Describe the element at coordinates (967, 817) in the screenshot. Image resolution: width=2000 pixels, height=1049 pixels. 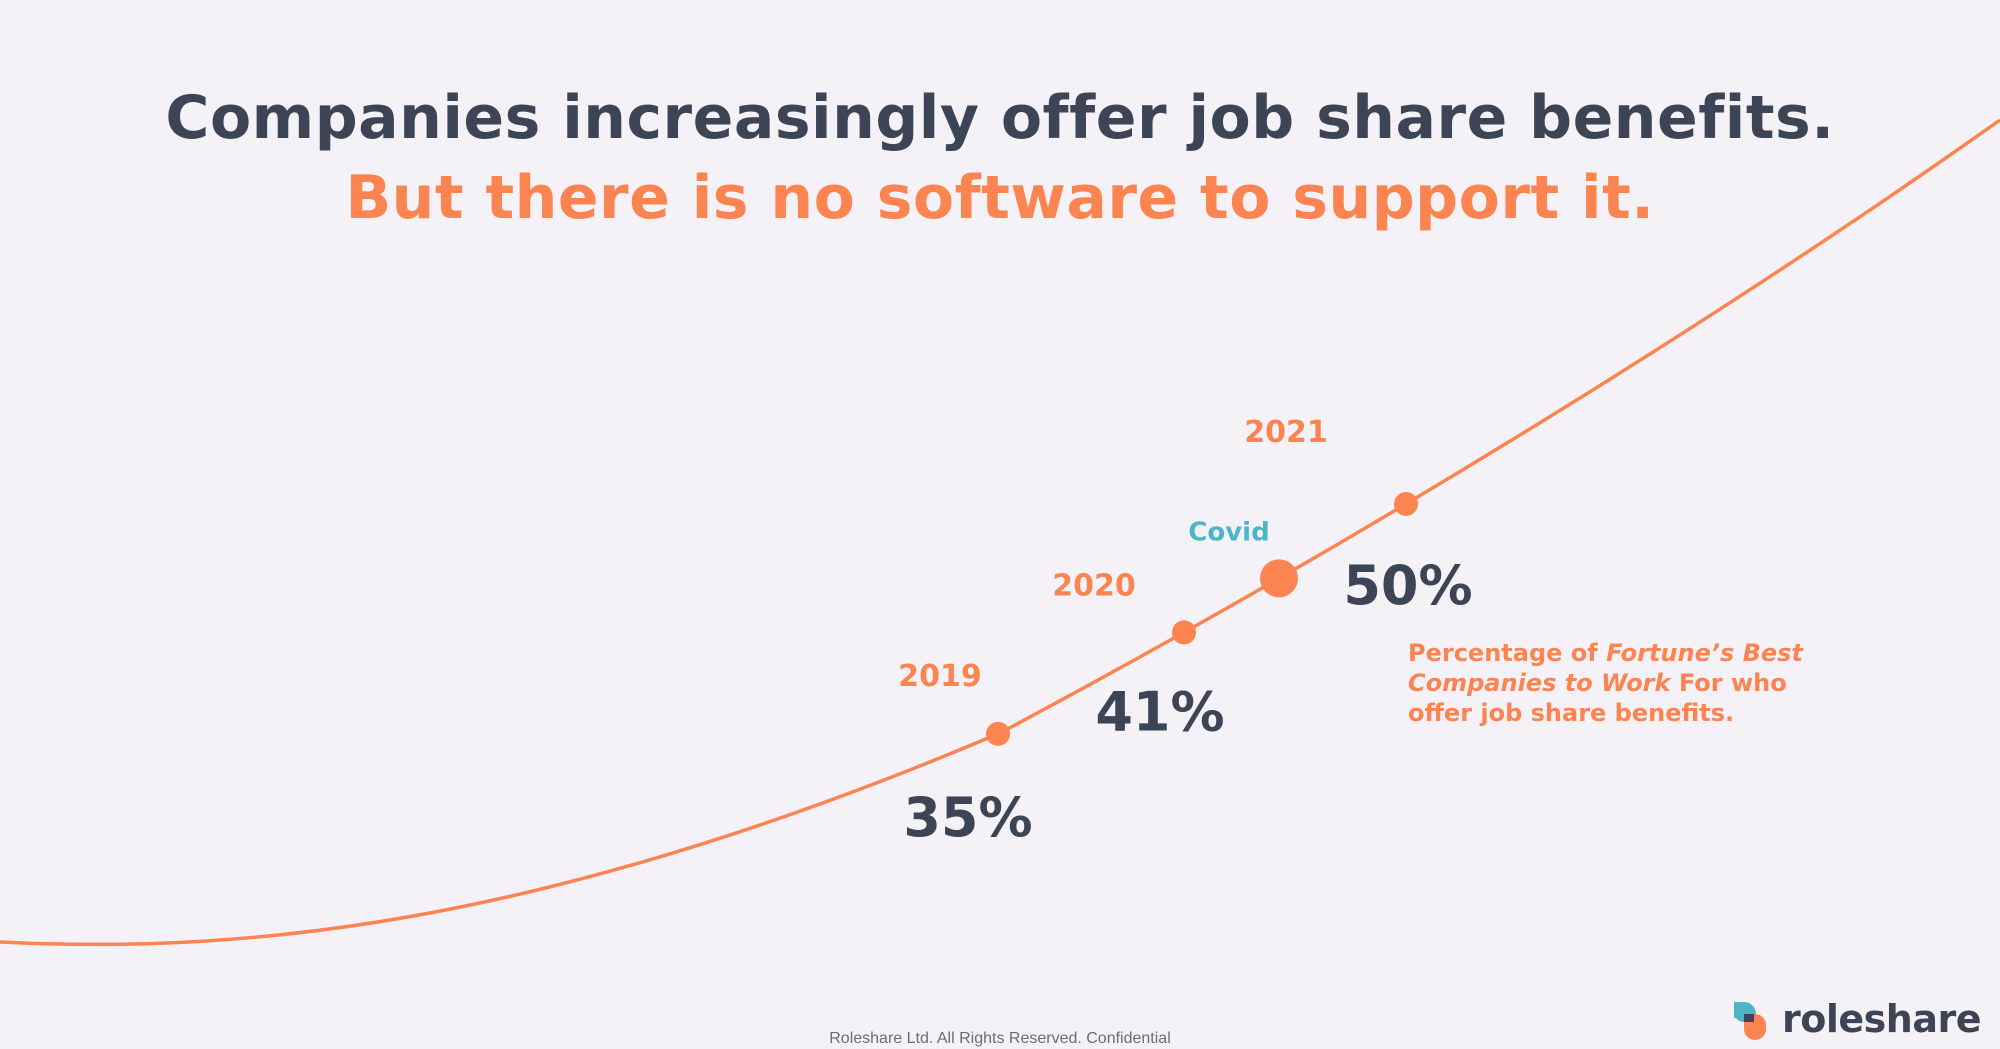
I see `value-label-2019: 35%` at that location.